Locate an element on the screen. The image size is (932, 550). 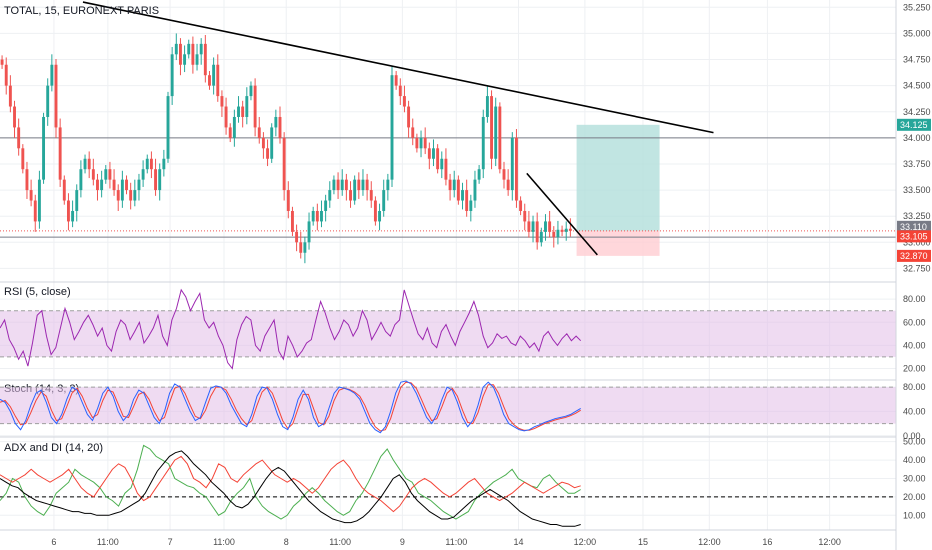
adx-tick-label: 50.00 is located at coordinates (914, 442).